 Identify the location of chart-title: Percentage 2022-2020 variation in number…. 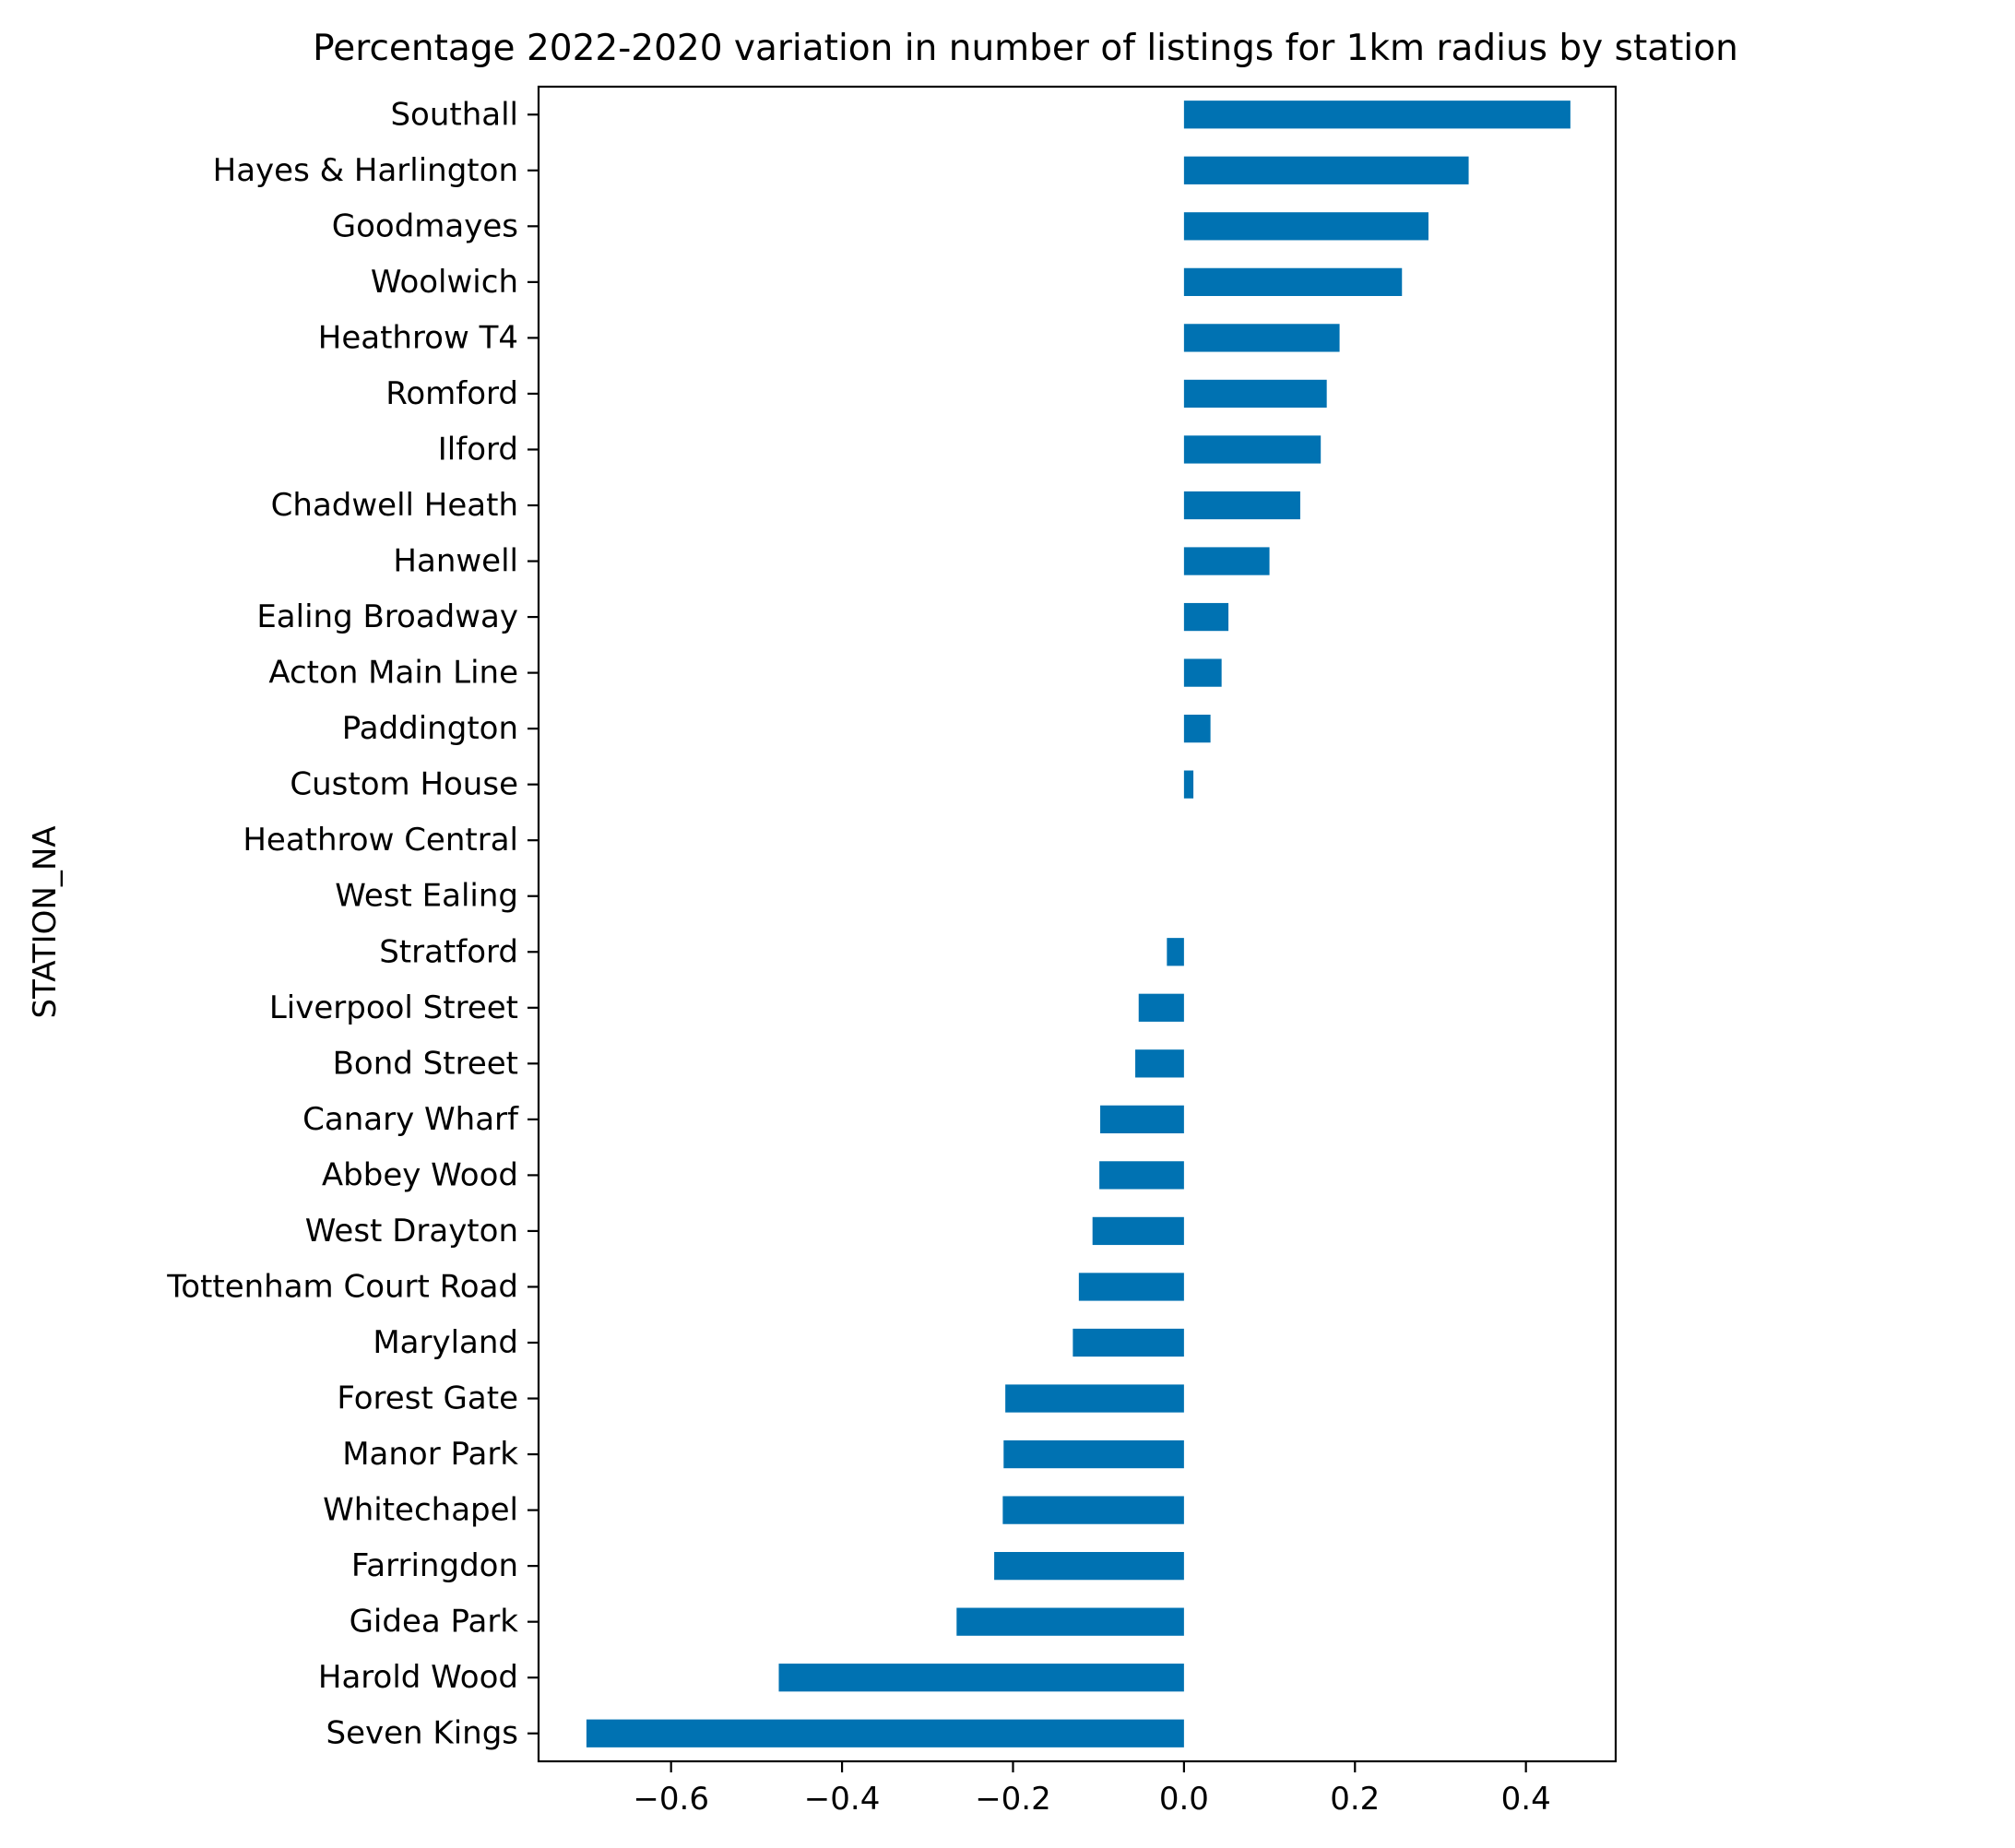
(1025, 49).